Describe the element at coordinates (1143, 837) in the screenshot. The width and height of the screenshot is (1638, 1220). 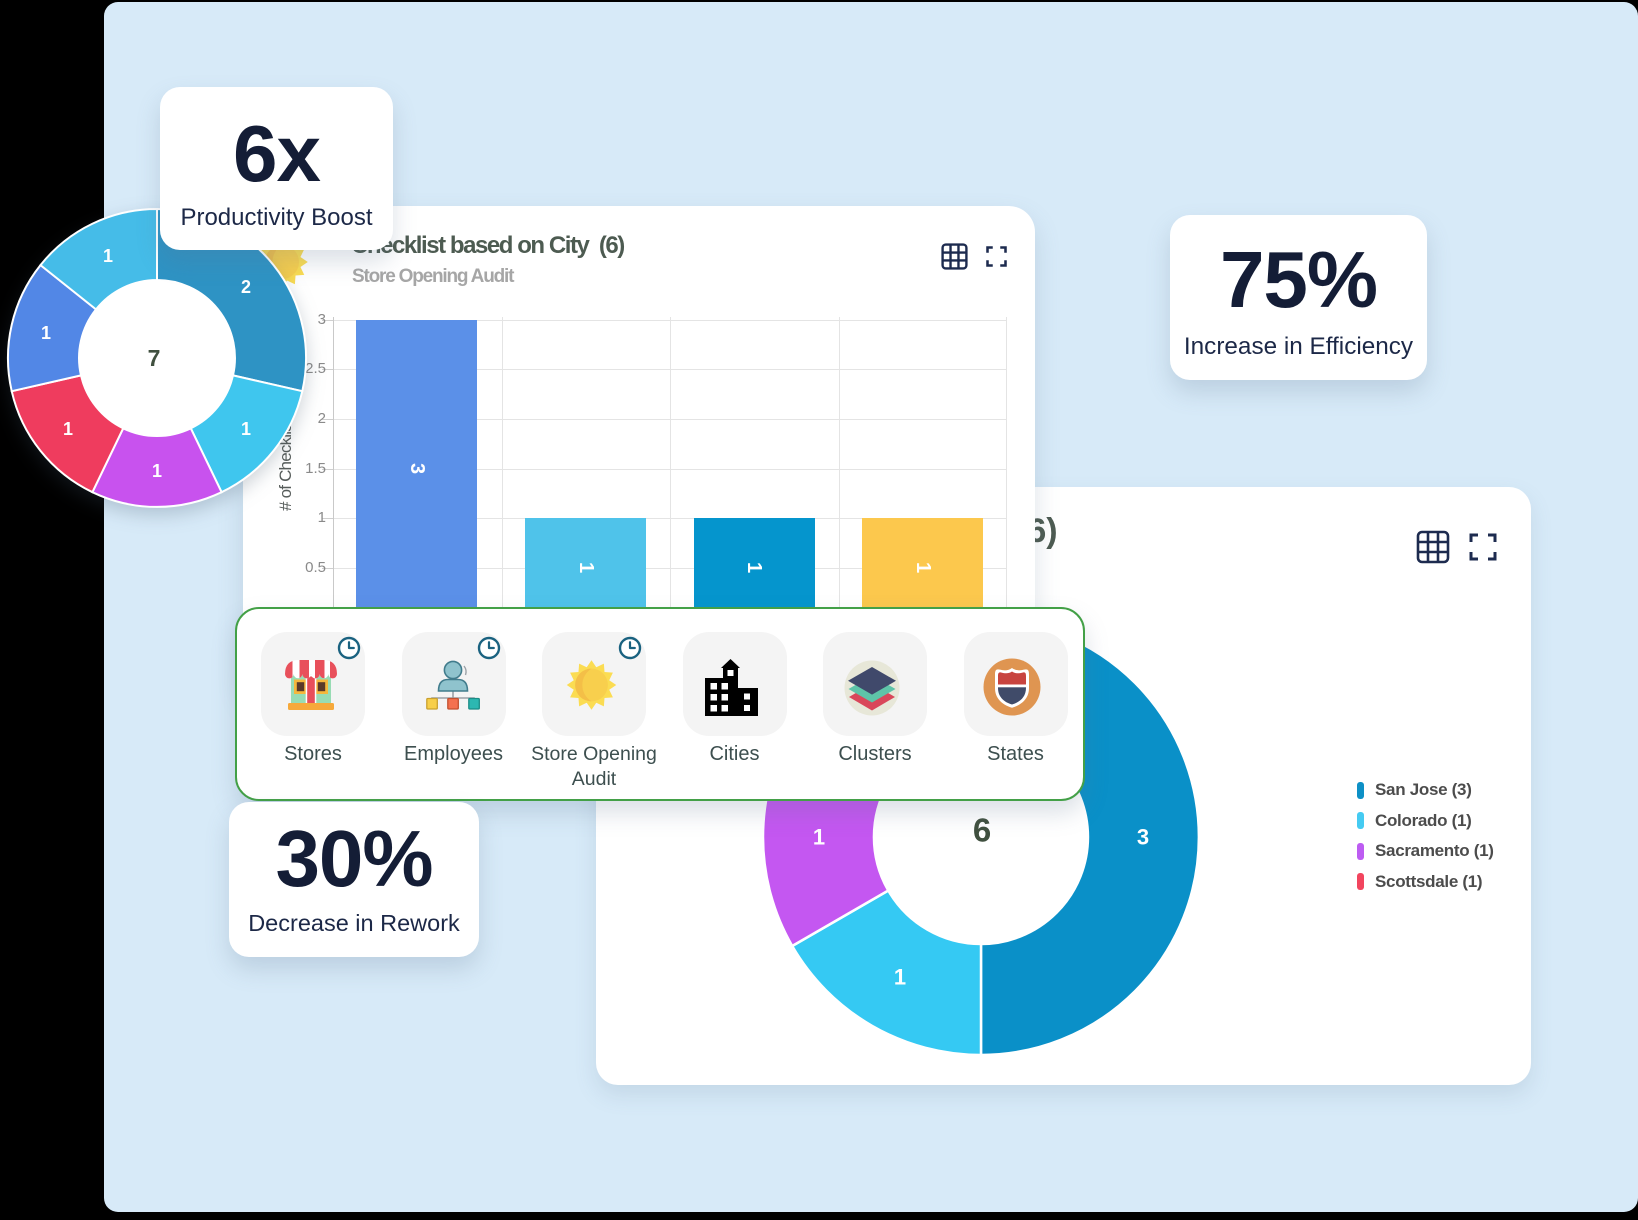
I see `svg-text: 3` at that location.